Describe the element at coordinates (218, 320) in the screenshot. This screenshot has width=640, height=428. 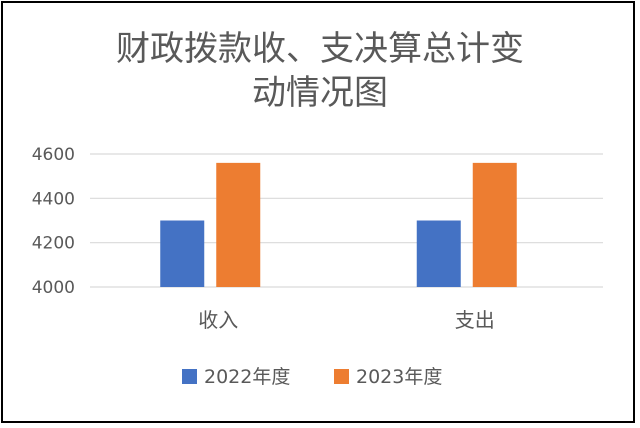
I see `x-category-label: 收入` at that location.